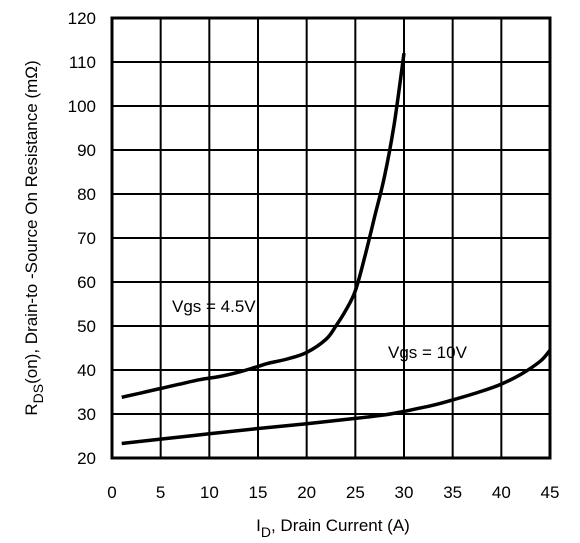 The height and width of the screenshot is (543, 580). I want to click on y-tick-labels: 20 30 40 50 60 70 80 90 100 110 120, so click(82, 238).